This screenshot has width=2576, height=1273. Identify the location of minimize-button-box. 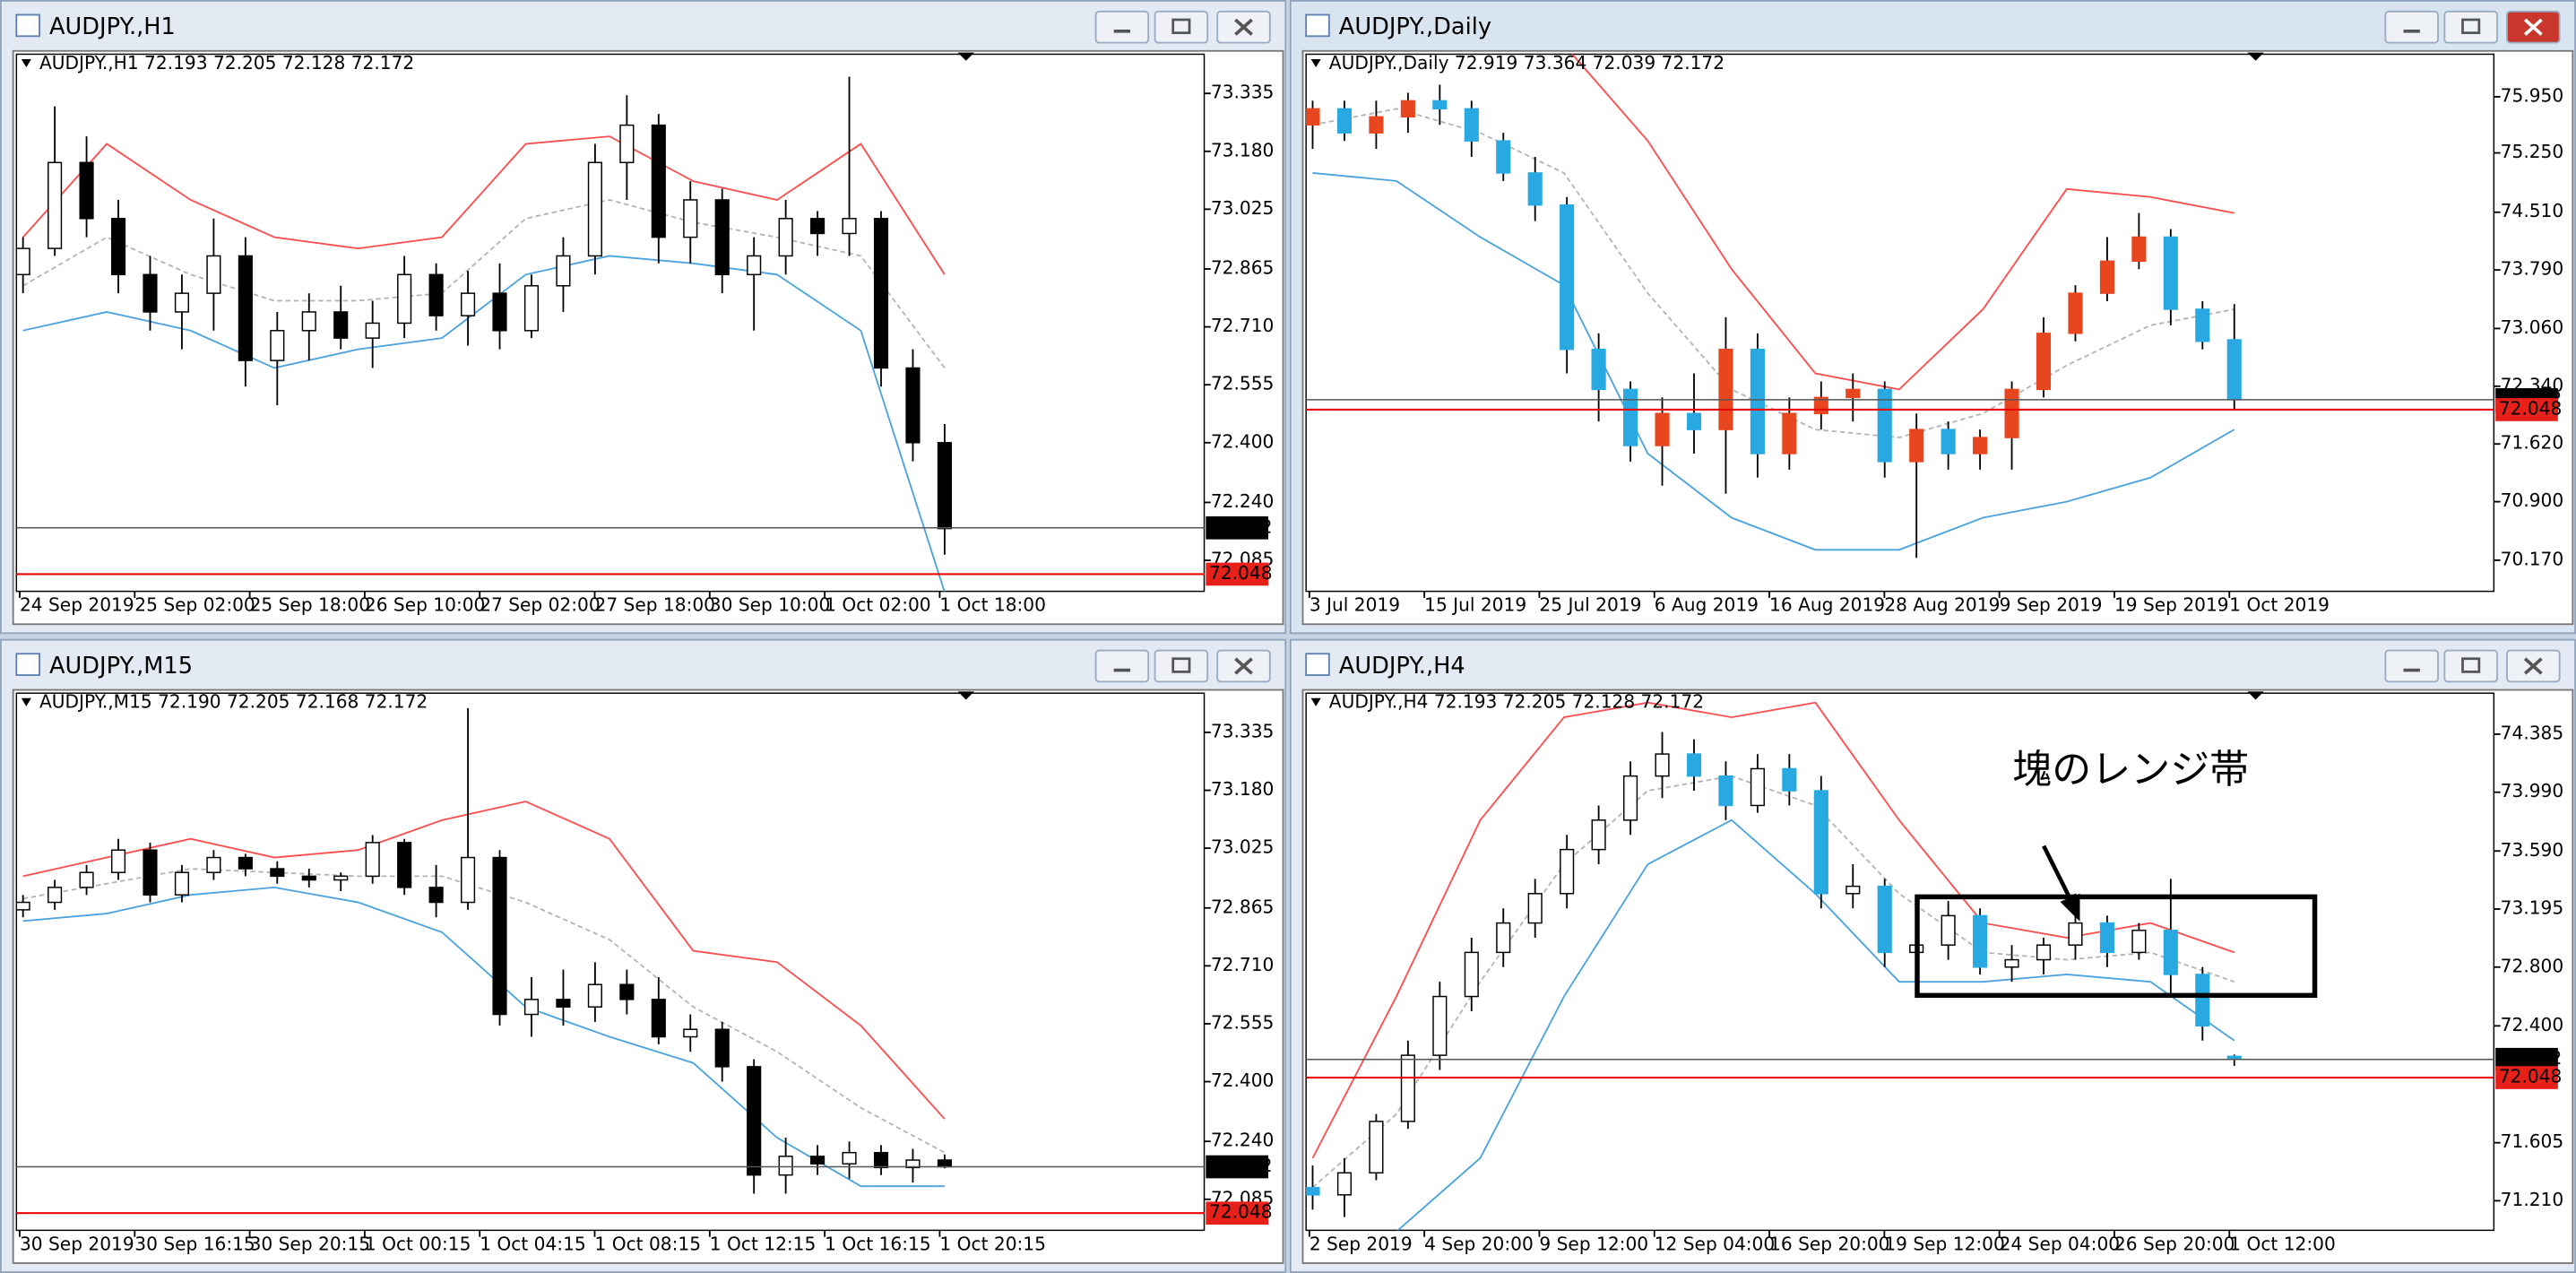
(2411, 666).